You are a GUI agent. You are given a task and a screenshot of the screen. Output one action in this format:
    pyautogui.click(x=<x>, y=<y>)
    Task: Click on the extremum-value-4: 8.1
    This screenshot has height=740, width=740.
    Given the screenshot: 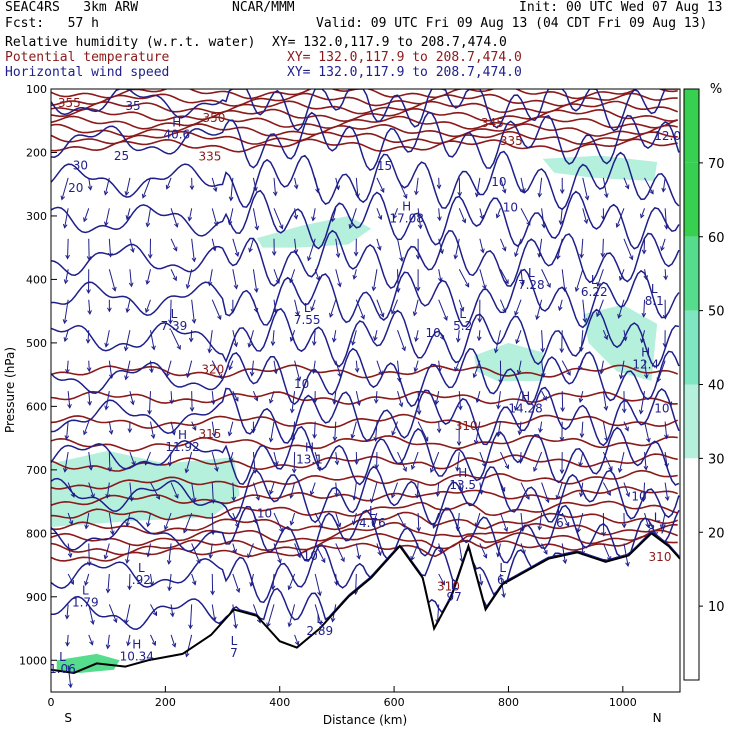 What is the action you would take?
    pyautogui.click(x=654, y=301)
    